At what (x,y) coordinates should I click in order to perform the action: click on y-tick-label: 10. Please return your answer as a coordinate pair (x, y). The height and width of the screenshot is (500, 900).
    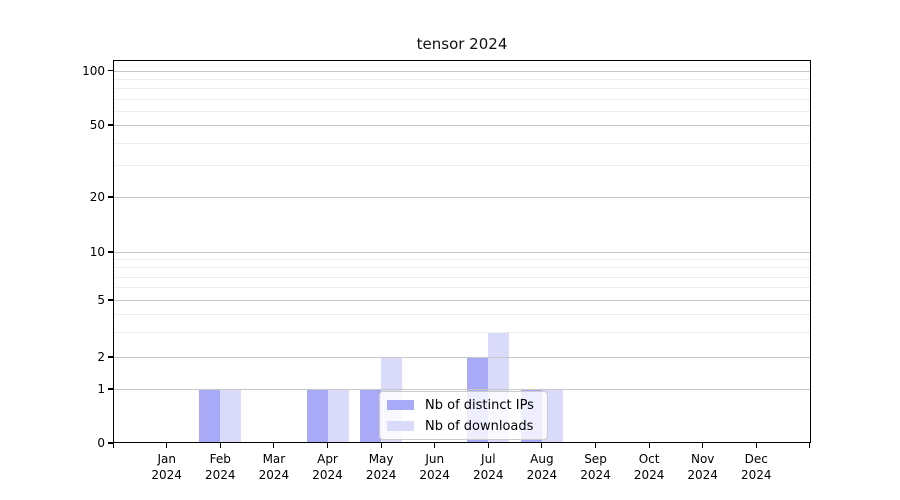
    Looking at the image, I should click on (97, 252).